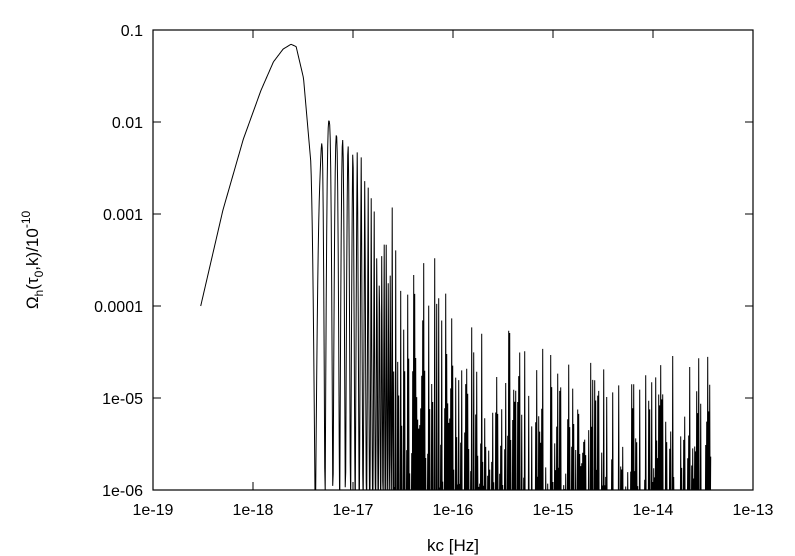 Image resolution: width=795 pixels, height=556 pixels. Describe the element at coordinates (123, 215) in the screenshot. I see `y-tick-label: 0.001` at that location.